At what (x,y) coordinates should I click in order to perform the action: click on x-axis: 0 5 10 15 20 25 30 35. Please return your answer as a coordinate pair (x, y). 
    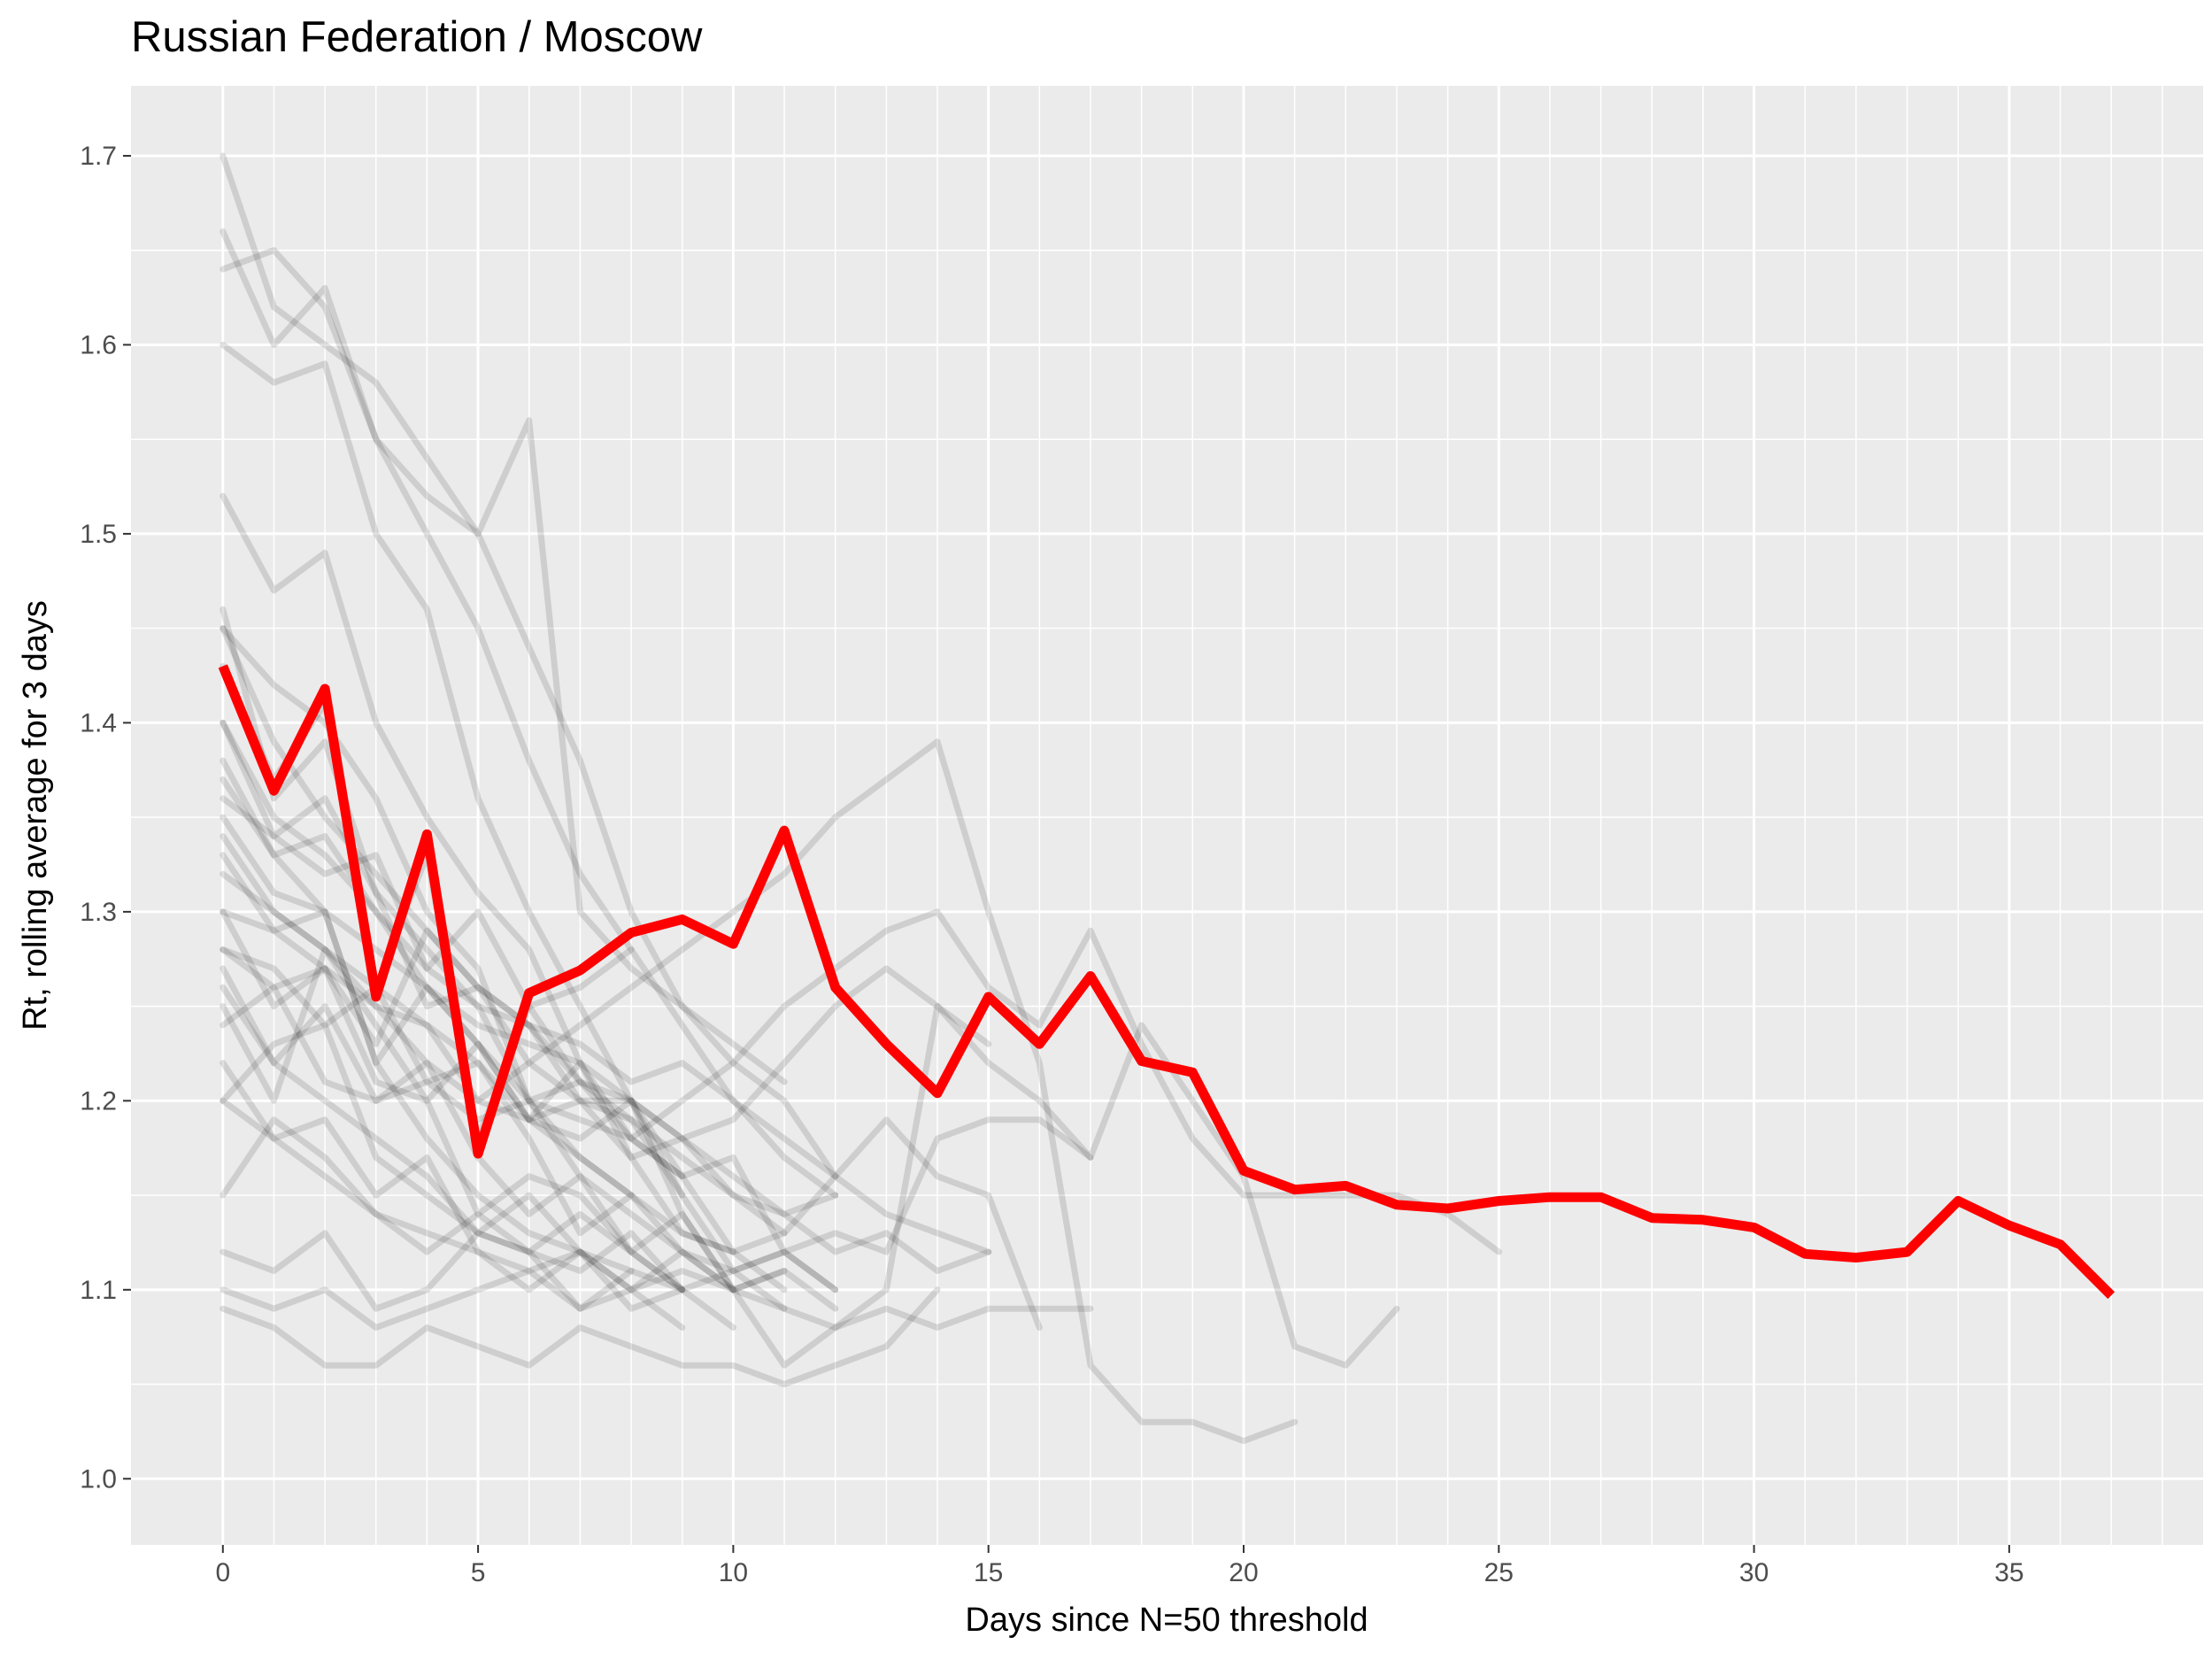
    Looking at the image, I should click on (1119, 1566).